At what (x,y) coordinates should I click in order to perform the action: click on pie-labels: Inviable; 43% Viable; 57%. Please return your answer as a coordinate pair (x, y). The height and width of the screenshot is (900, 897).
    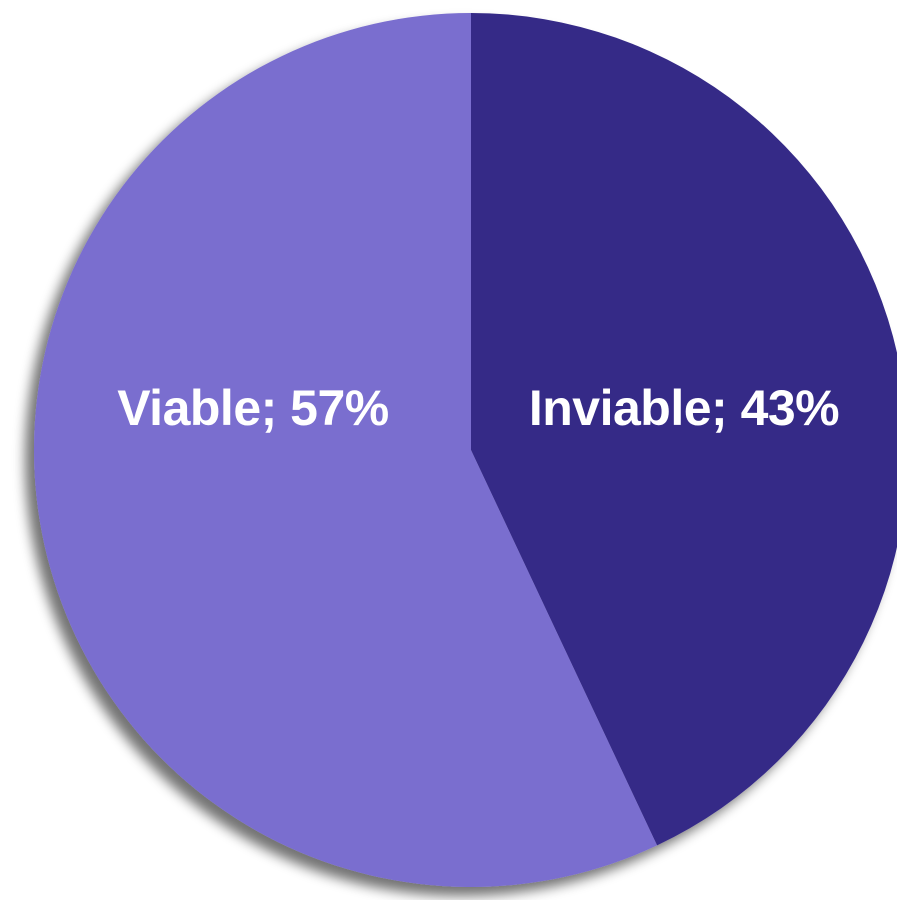
    Looking at the image, I should click on (478, 408).